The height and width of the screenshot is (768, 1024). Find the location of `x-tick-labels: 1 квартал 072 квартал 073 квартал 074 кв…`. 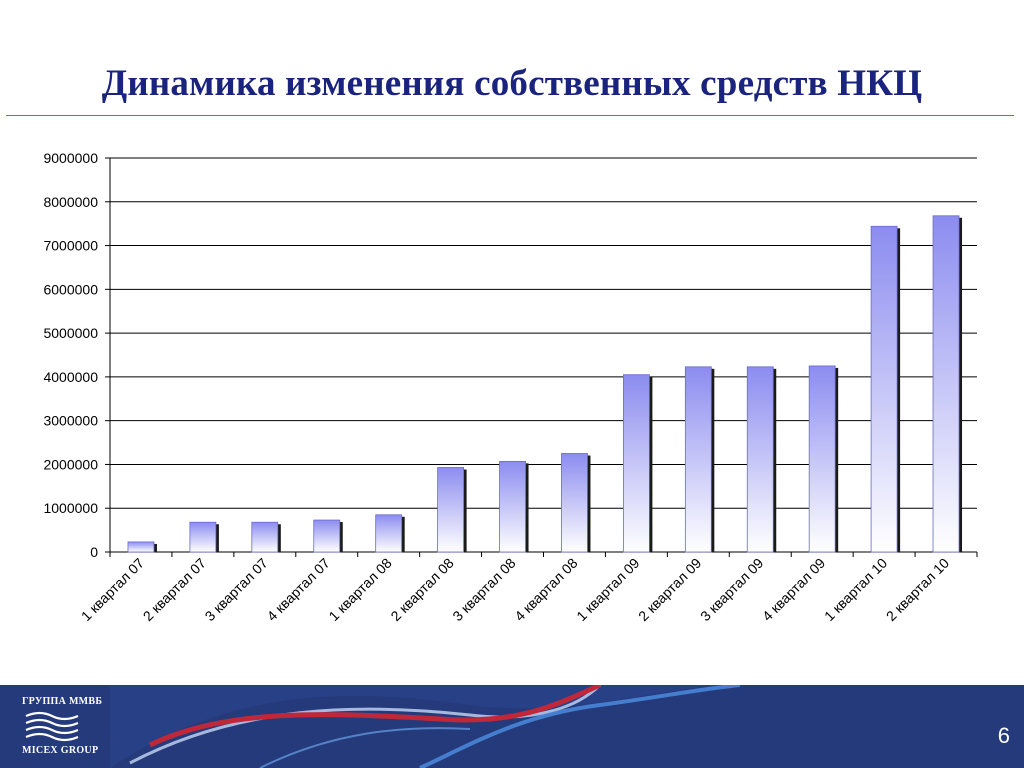

x-tick-labels: 1 квартал 072 квартал 073 квартал 074 кв… is located at coordinates (515, 589).